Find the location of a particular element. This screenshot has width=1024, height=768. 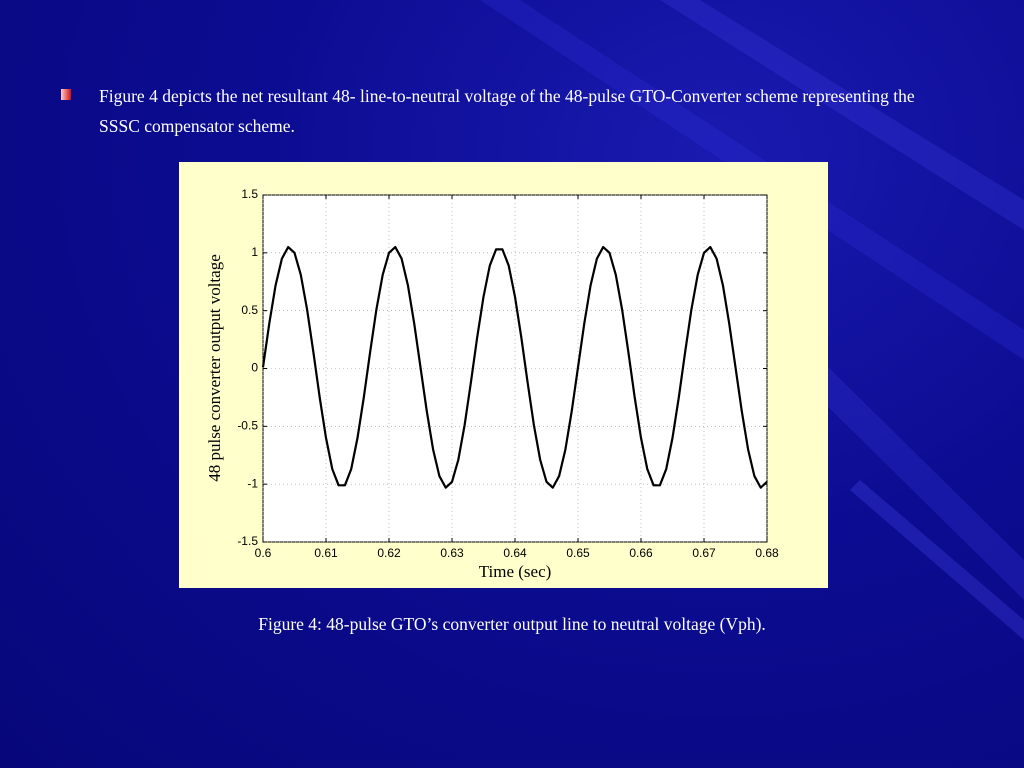

x-tick-label: 0.68 is located at coordinates (767, 553).